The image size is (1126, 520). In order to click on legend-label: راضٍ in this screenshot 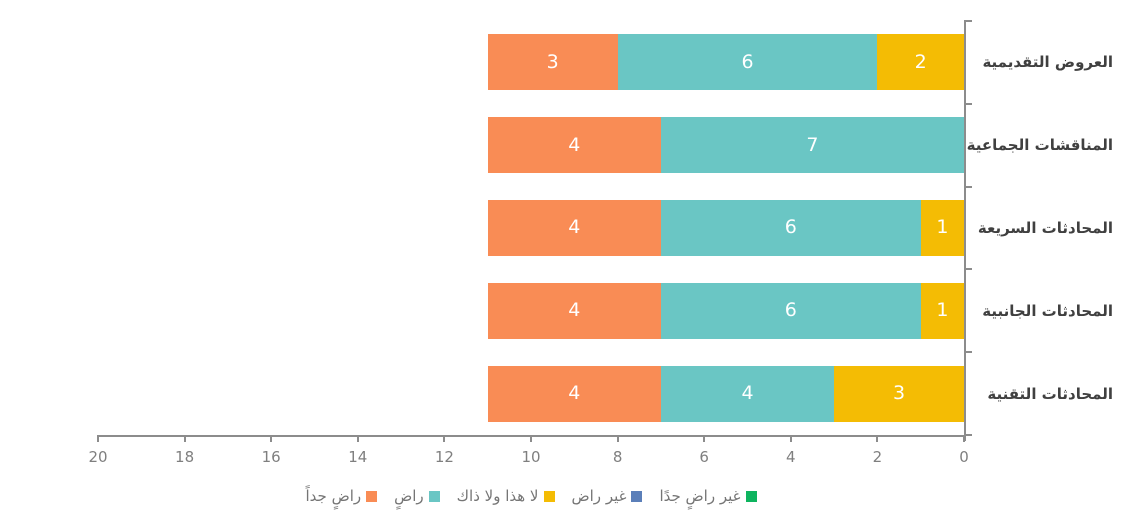, I will do `click(409, 496)`.